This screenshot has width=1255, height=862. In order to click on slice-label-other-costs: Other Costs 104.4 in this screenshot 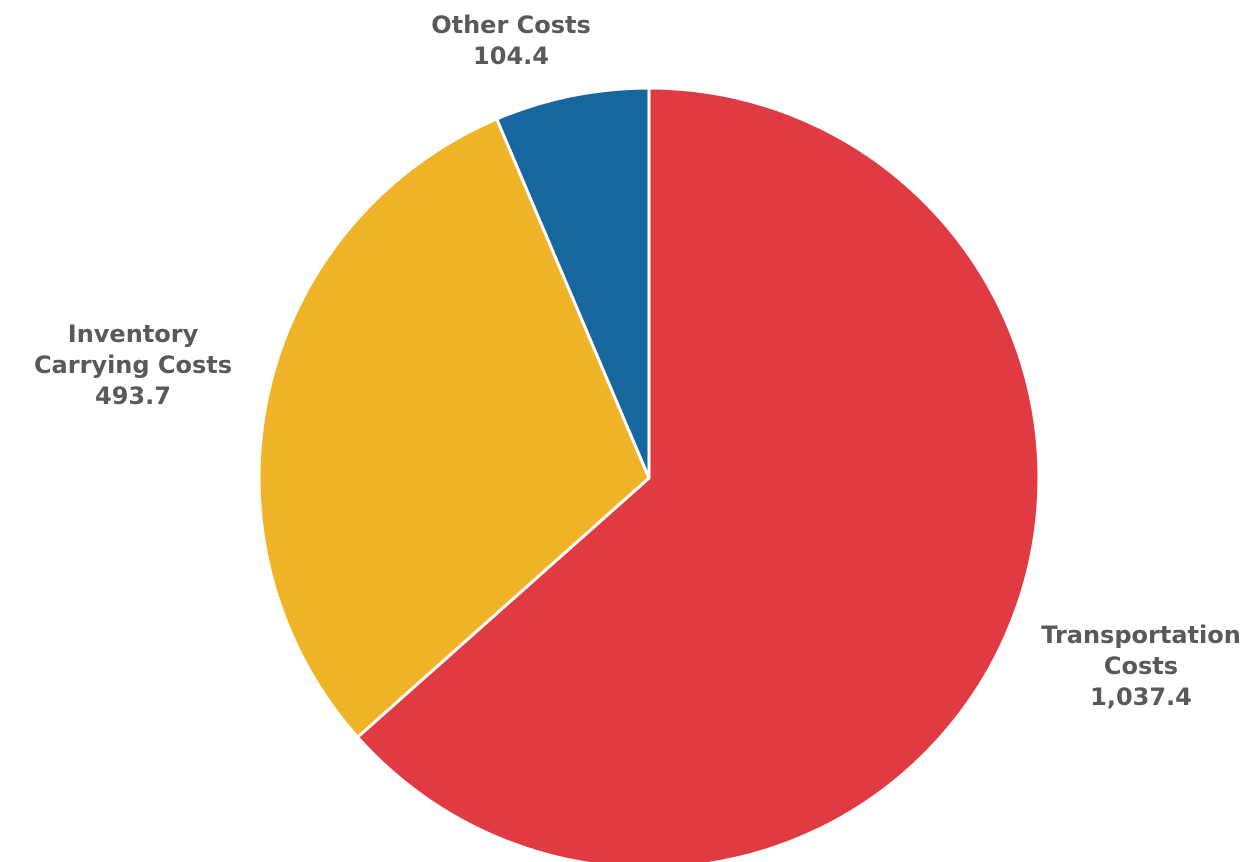, I will do `click(511, 41)`.